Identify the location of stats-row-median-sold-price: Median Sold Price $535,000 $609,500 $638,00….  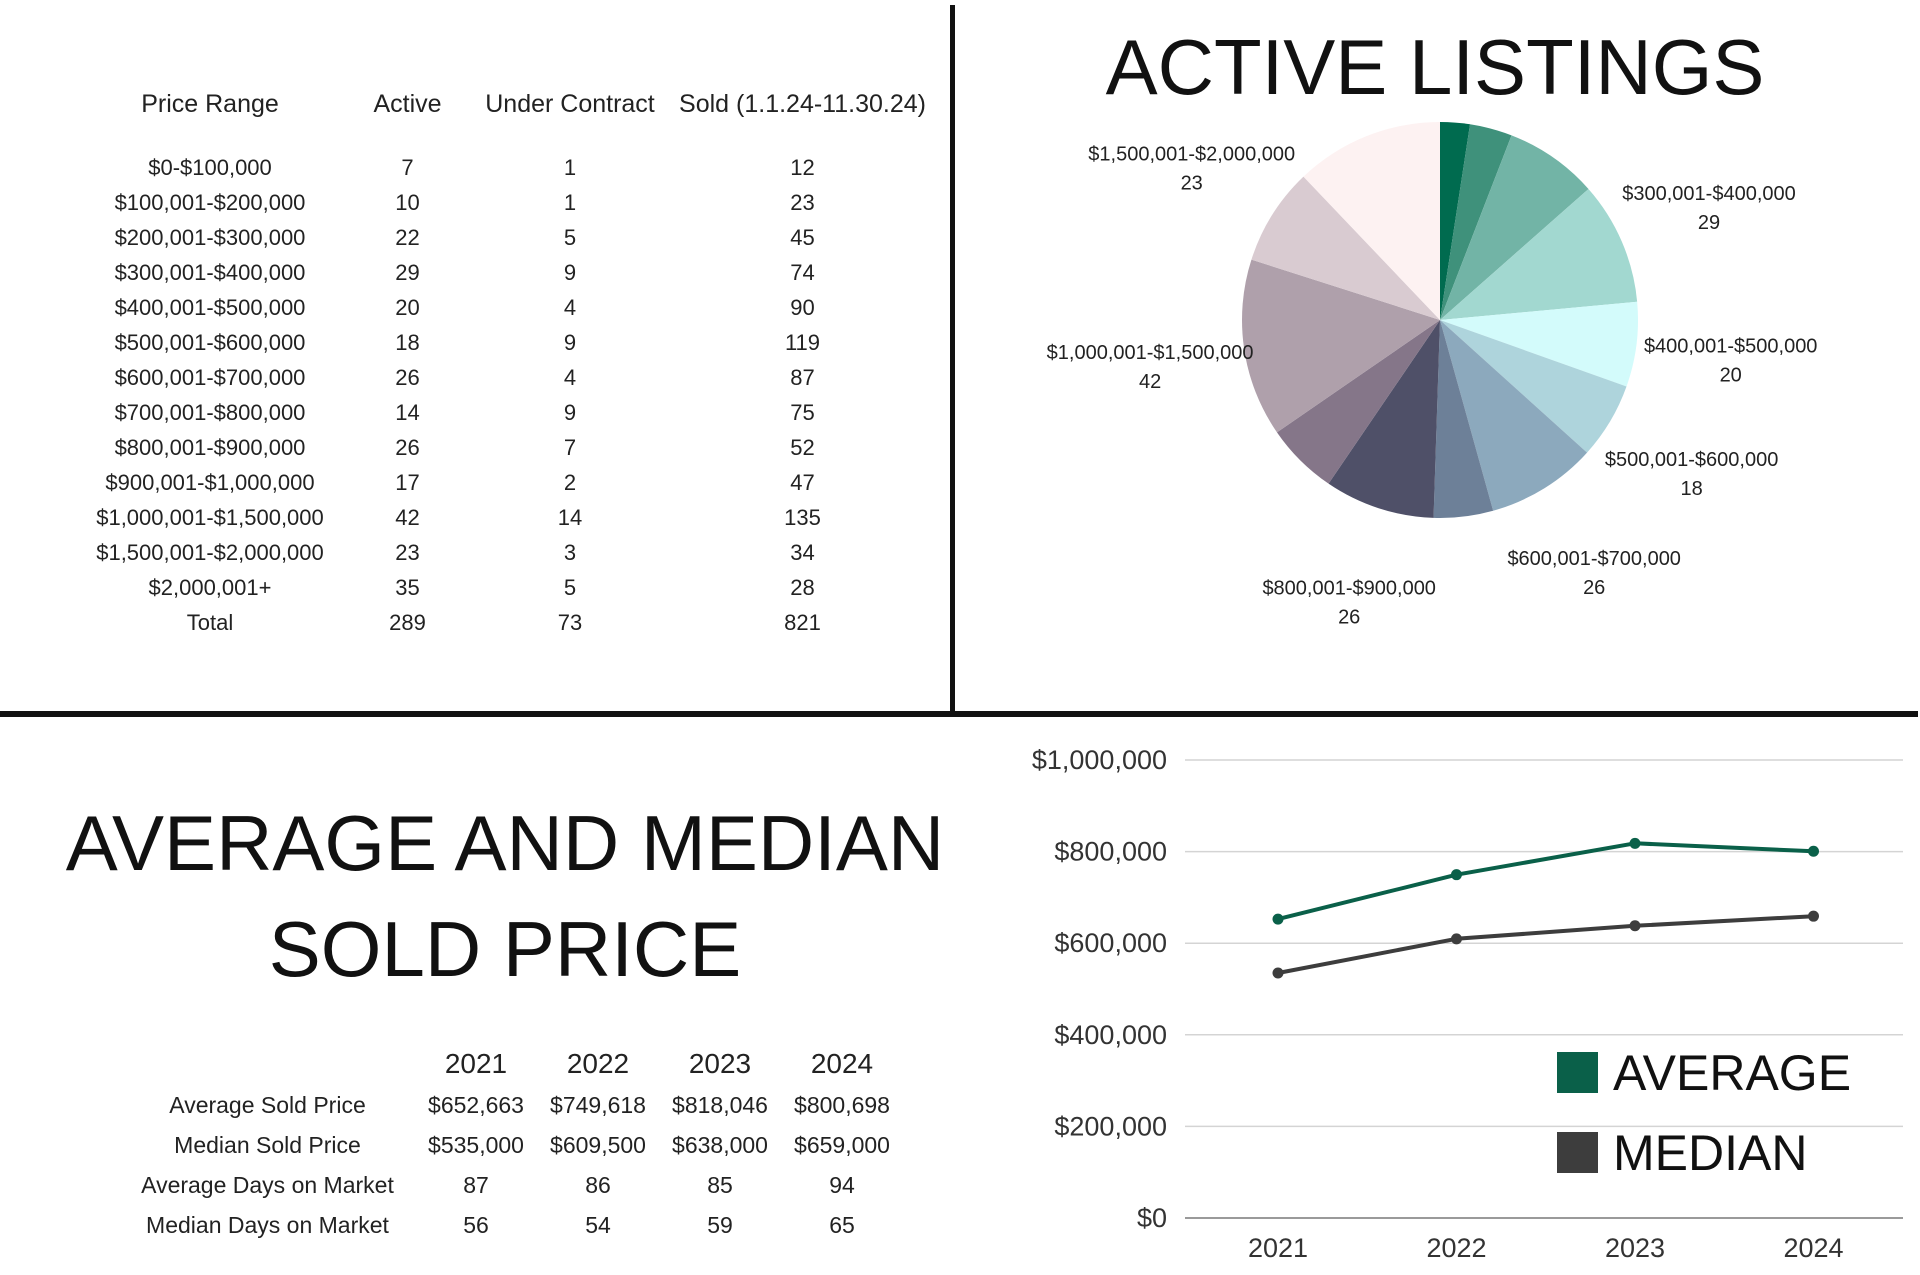
(511, 1145).